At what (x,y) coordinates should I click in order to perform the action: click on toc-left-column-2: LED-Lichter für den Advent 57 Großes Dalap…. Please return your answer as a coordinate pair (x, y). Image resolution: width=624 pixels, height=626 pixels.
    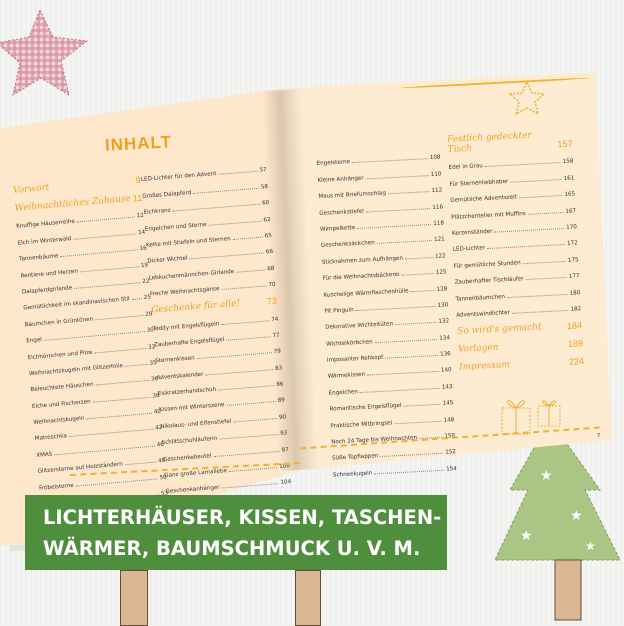
    Looking at the image, I should click on (216, 334).